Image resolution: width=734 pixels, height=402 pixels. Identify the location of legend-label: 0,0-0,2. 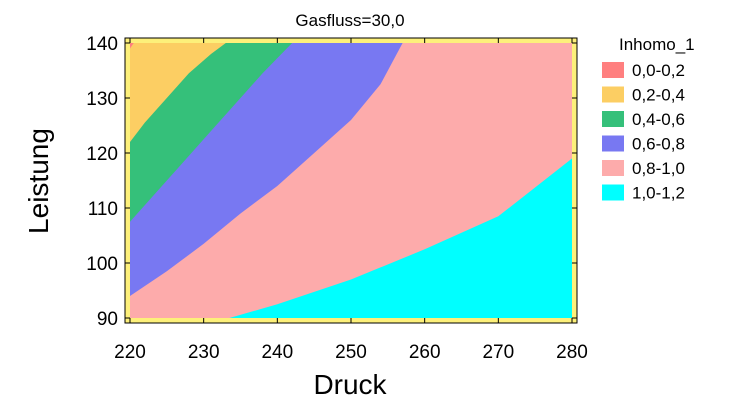
(658, 70).